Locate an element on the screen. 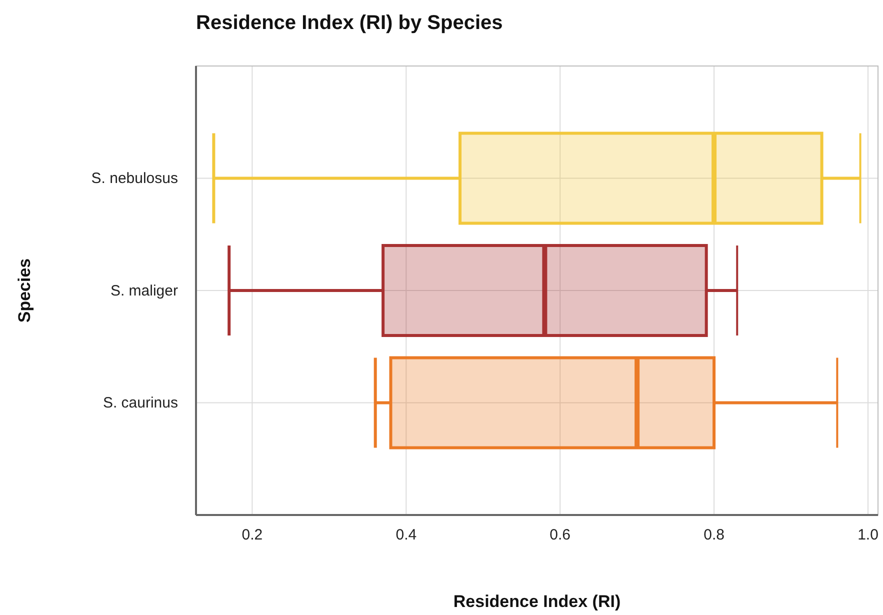 Image resolution: width=883 pixels, height=615 pixels. x-axis-title: Residence Index (RI) is located at coordinates (537, 601).